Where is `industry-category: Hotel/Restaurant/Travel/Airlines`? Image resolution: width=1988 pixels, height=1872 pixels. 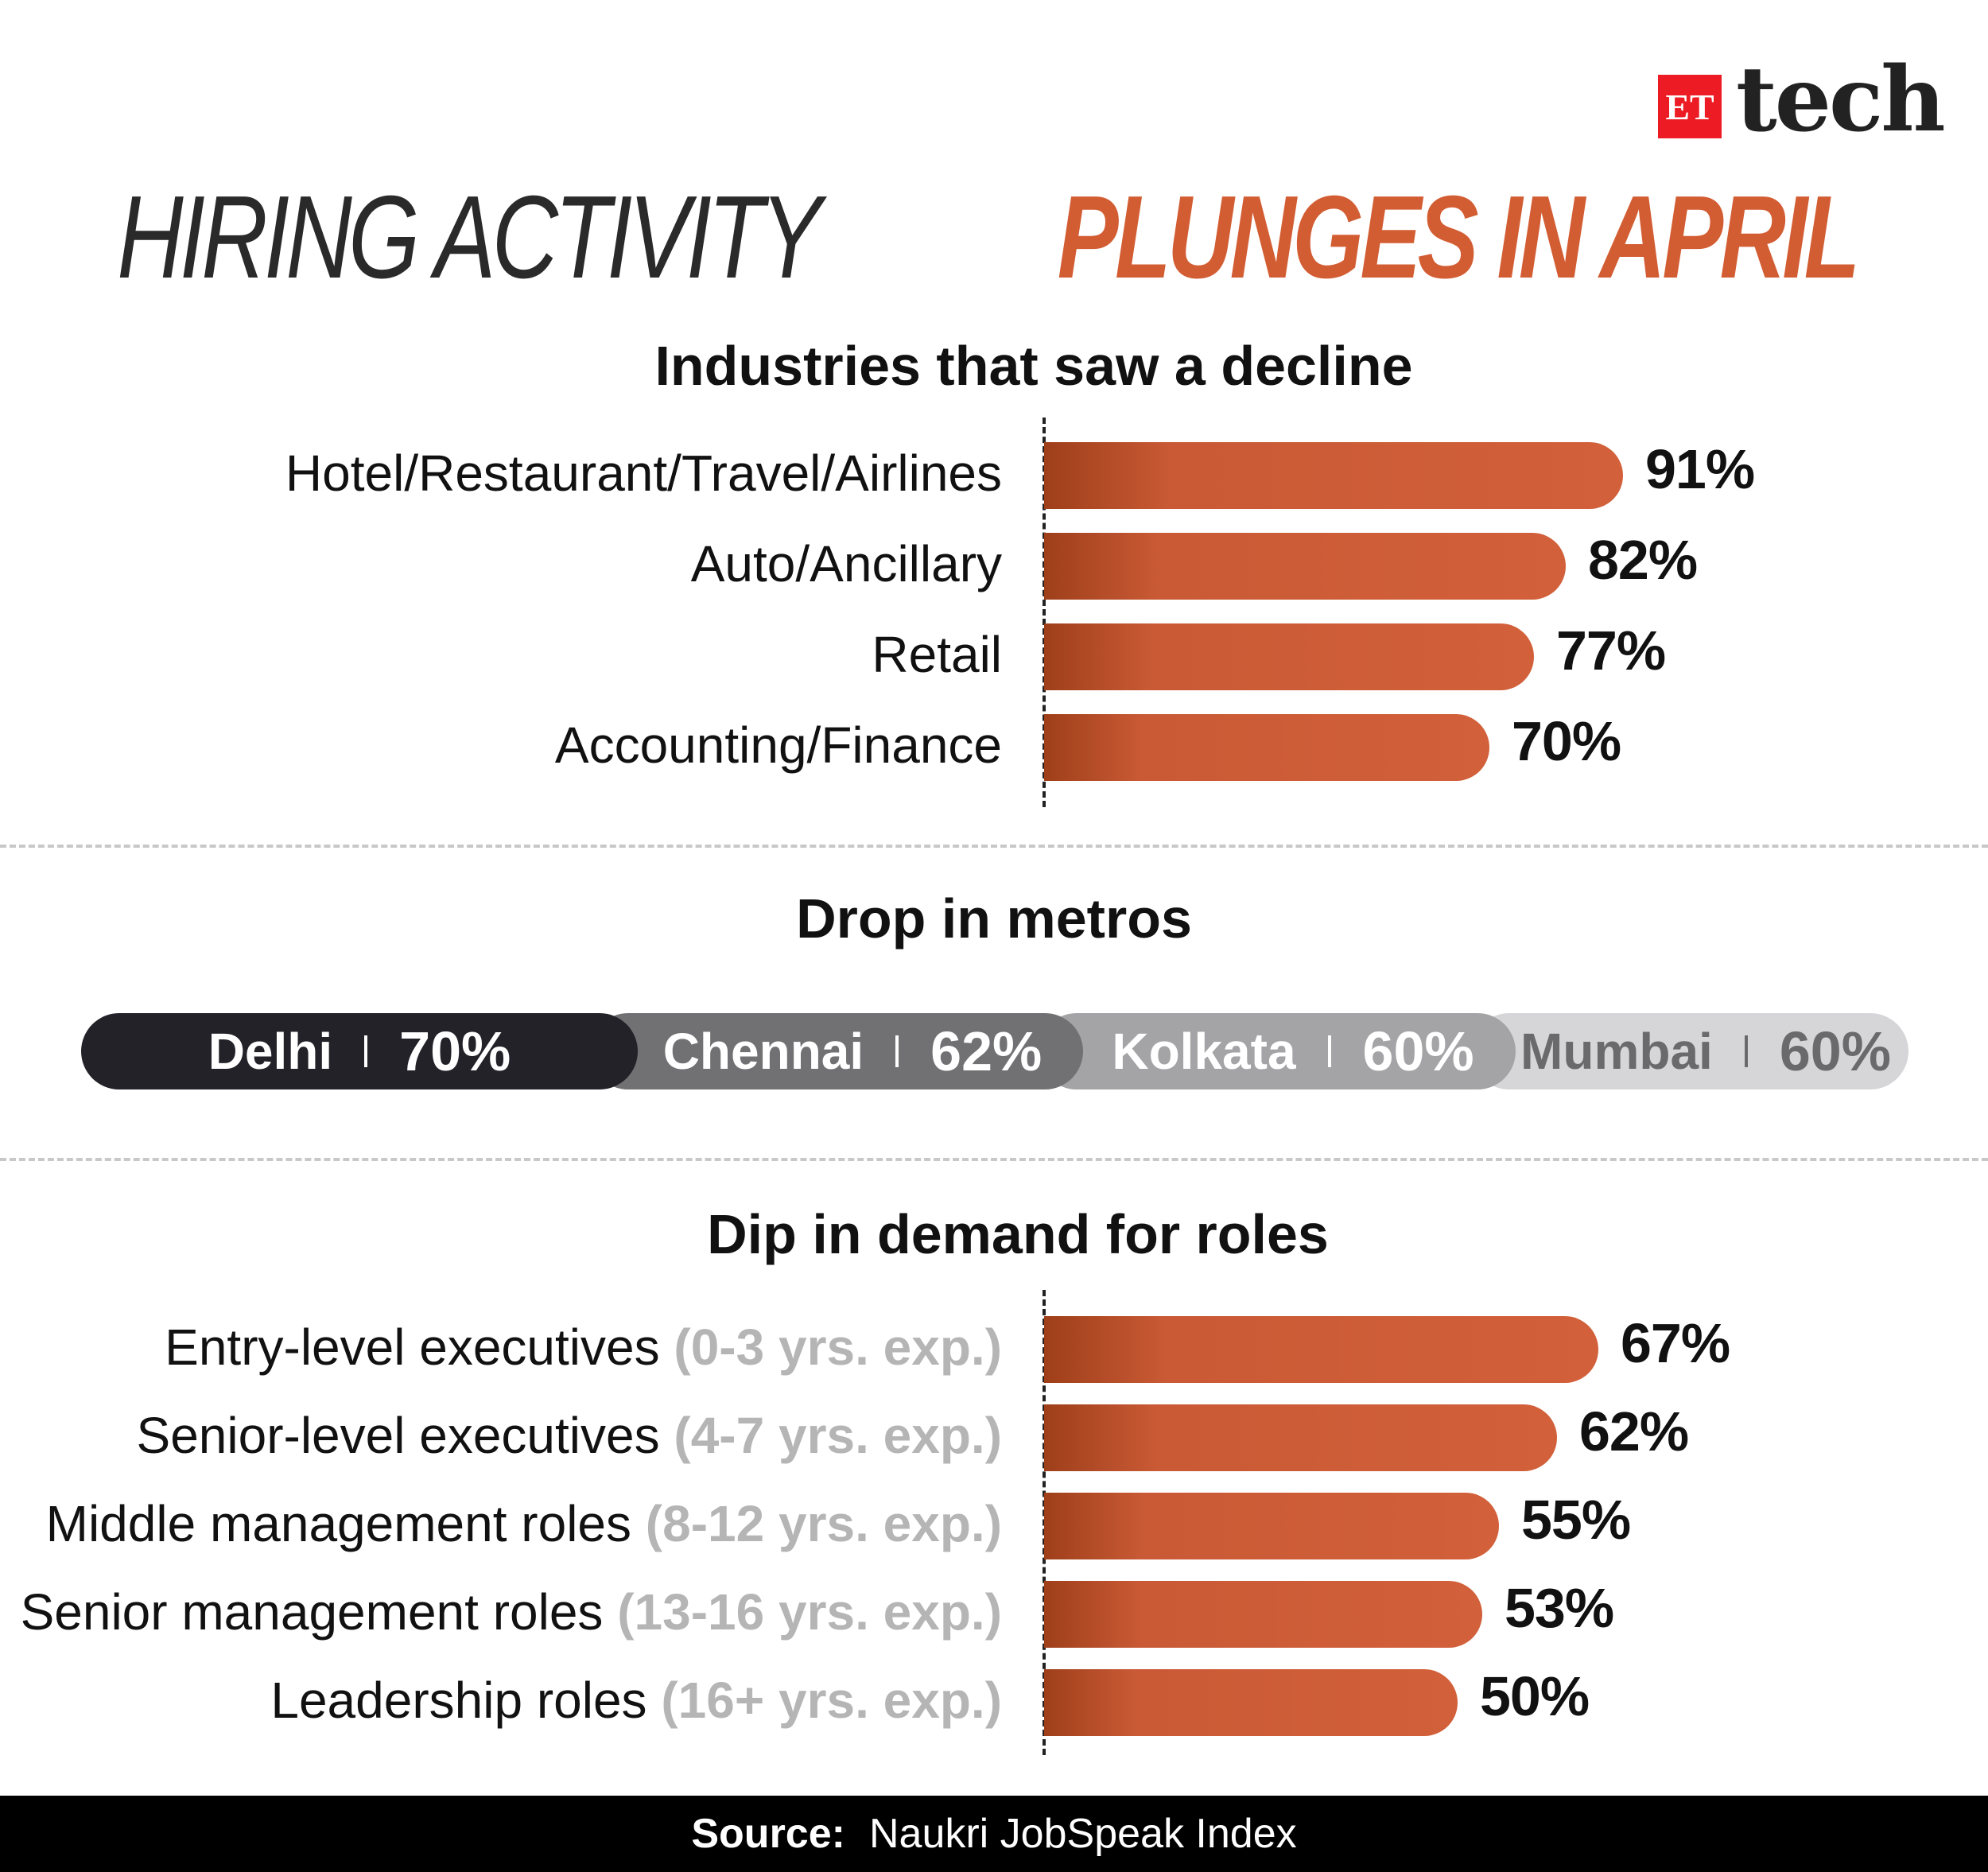 industry-category: Hotel/Restaurant/Travel/Airlines is located at coordinates (643, 473).